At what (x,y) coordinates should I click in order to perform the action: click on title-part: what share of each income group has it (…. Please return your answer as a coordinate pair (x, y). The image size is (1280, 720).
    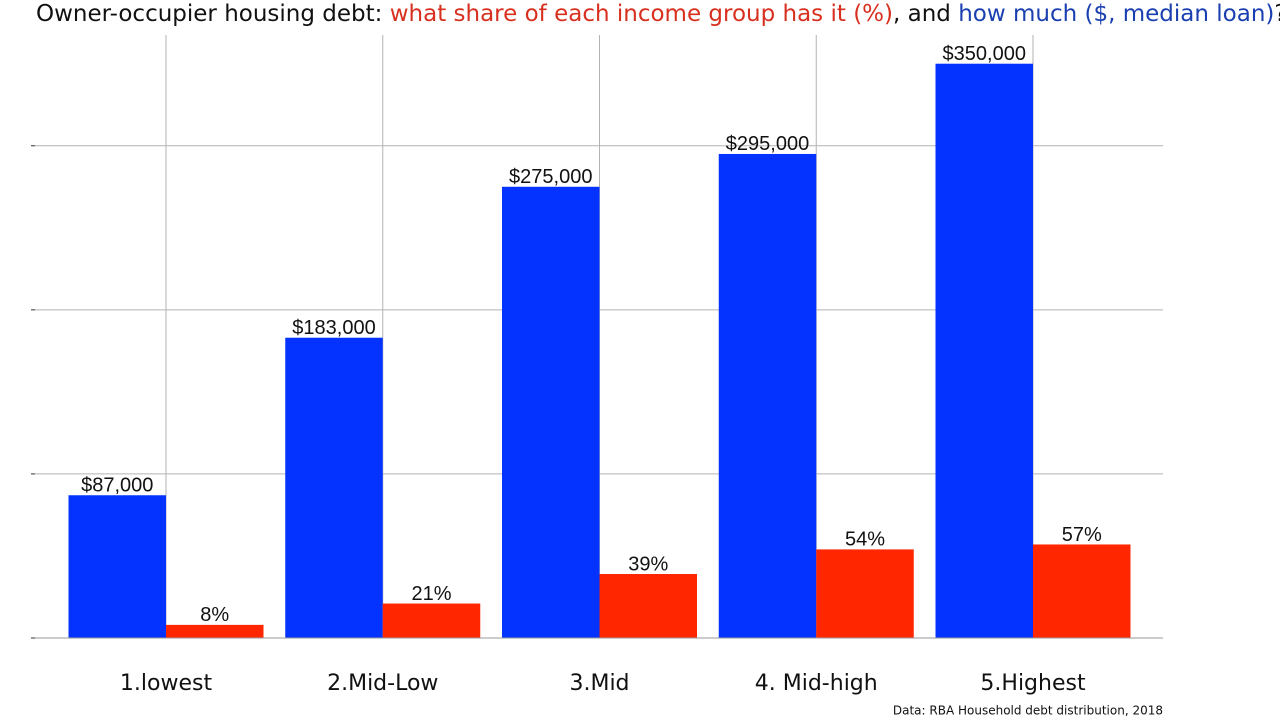
    Looking at the image, I should click on (641, 14).